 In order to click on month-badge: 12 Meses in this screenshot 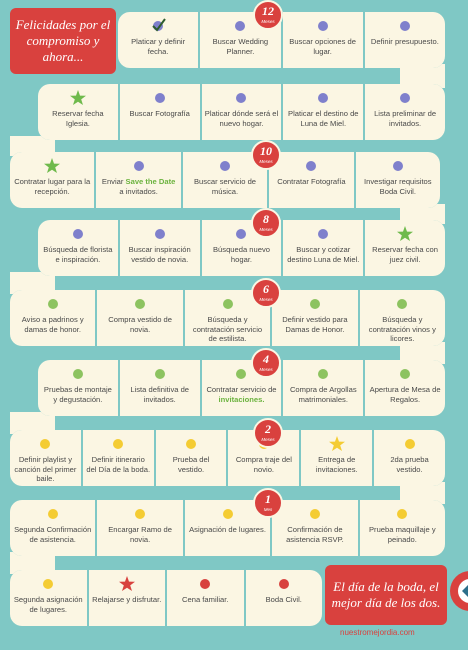, I will do `click(268, 15)`.